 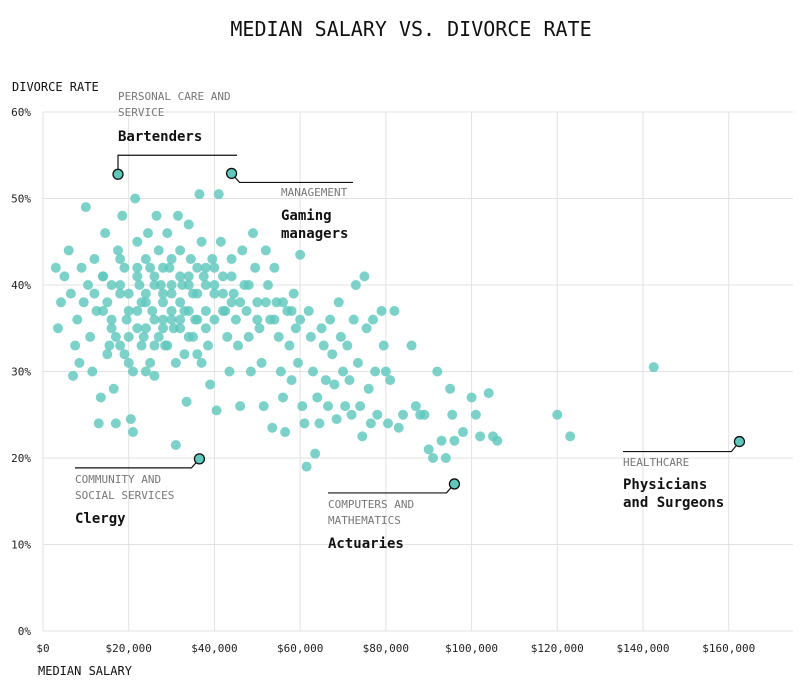 What do you see at coordinates (410, 29) in the screenshot?
I see `chart-title: MEDIAN SALARY VS. DIVORCE RATE` at bounding box center [410, 29].